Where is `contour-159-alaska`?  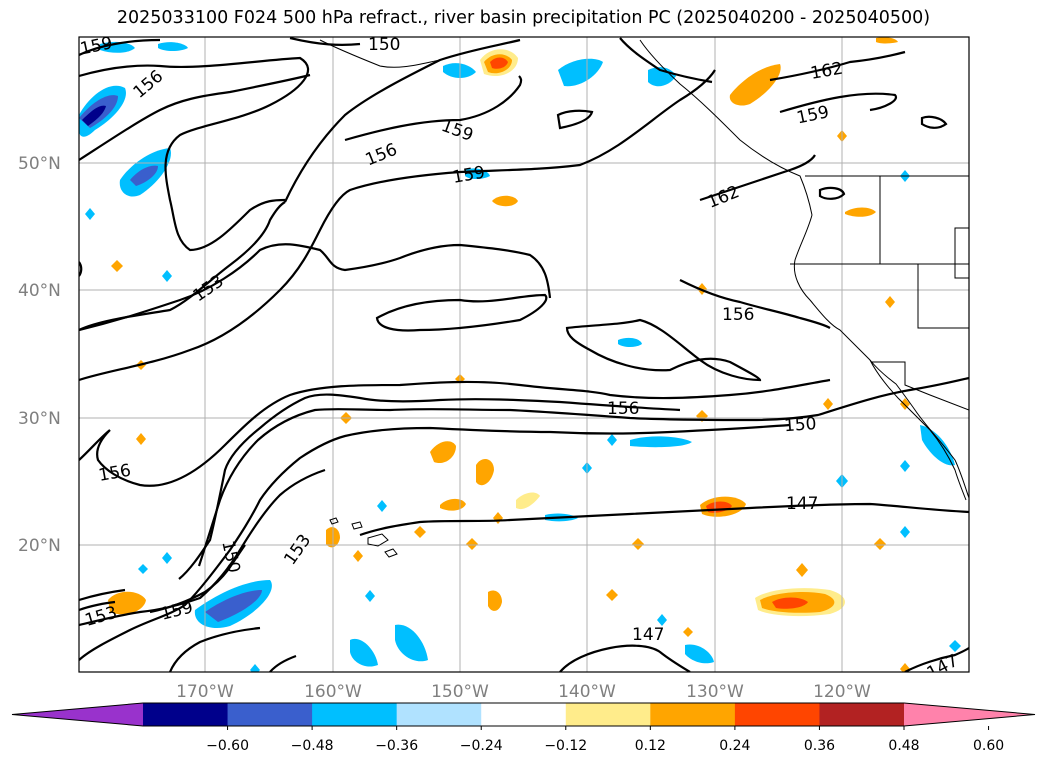
contour-159-alaska is located at coordinates (666, 60).